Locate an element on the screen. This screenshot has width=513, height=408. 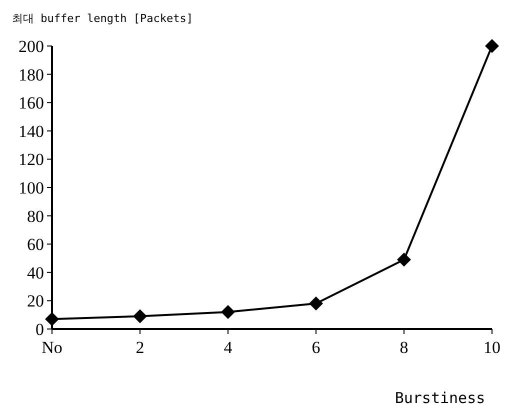
y-tick-label: 40 is located at coordinates (35, 272).